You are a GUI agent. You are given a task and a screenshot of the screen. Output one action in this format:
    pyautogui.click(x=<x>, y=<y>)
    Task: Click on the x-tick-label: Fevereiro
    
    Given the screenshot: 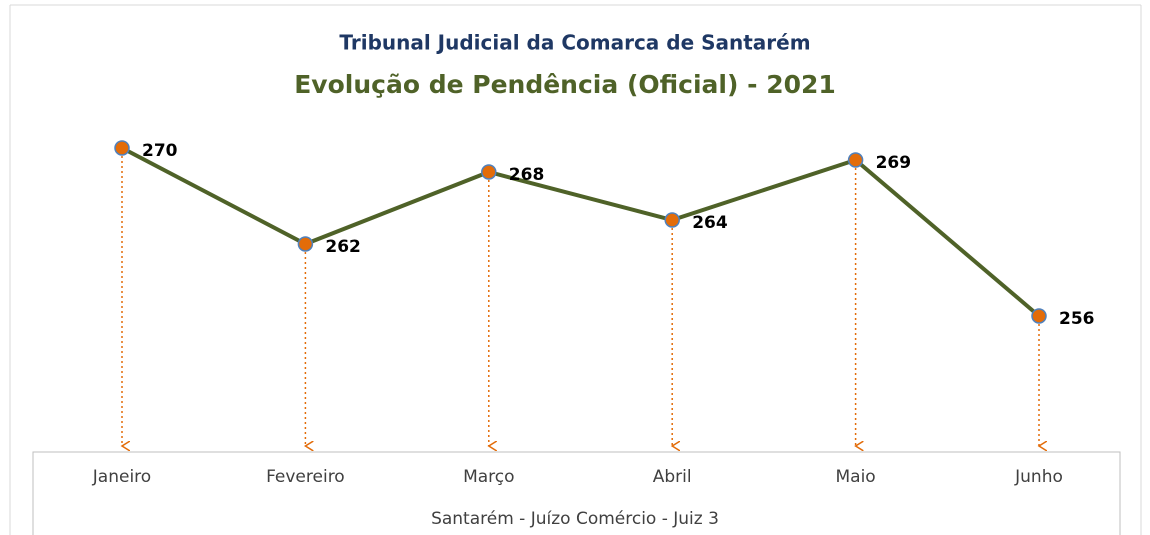 What is the action you would take?
    pyautogui.click(x=305, y=477)
    